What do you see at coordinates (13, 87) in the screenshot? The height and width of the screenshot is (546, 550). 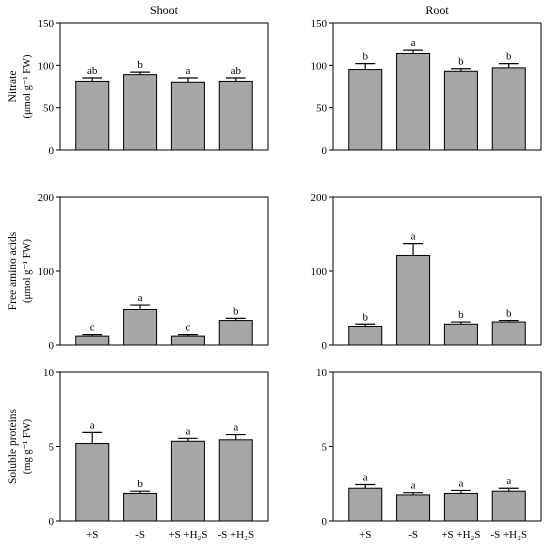 I see `y-axis-label: Nitrate` at bounding box center [13, 87].